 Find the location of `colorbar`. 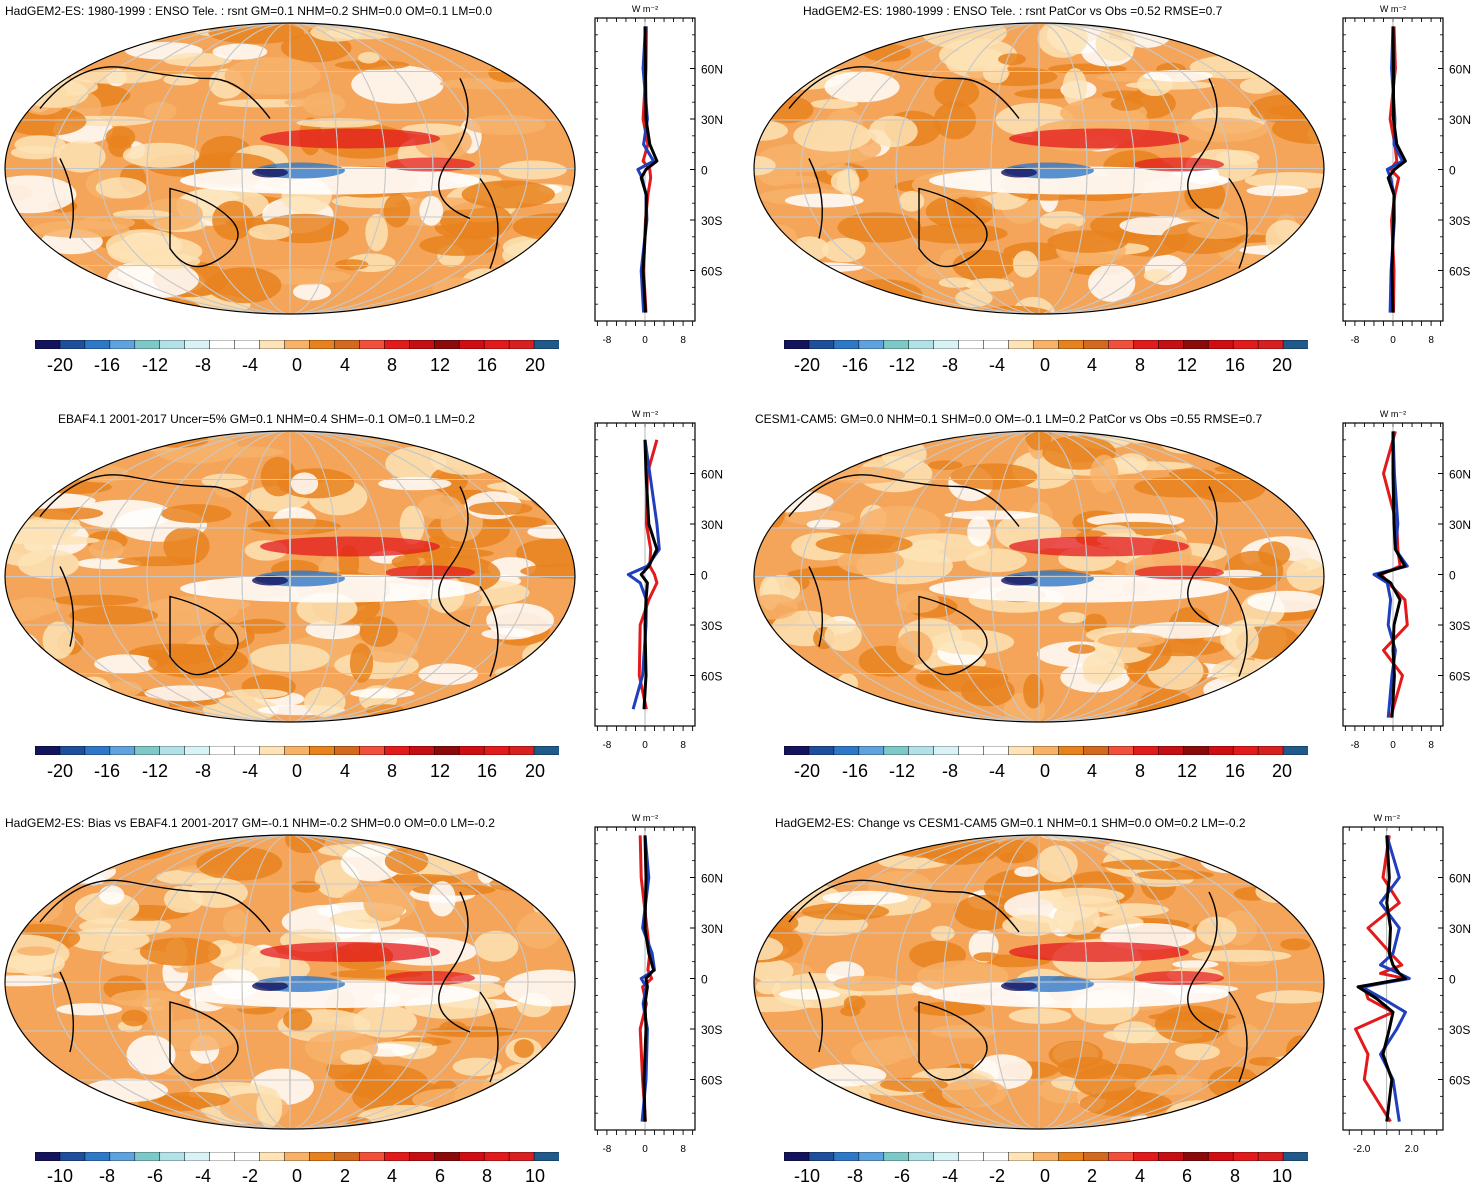

colorbar is located at coordinates (297, 344).